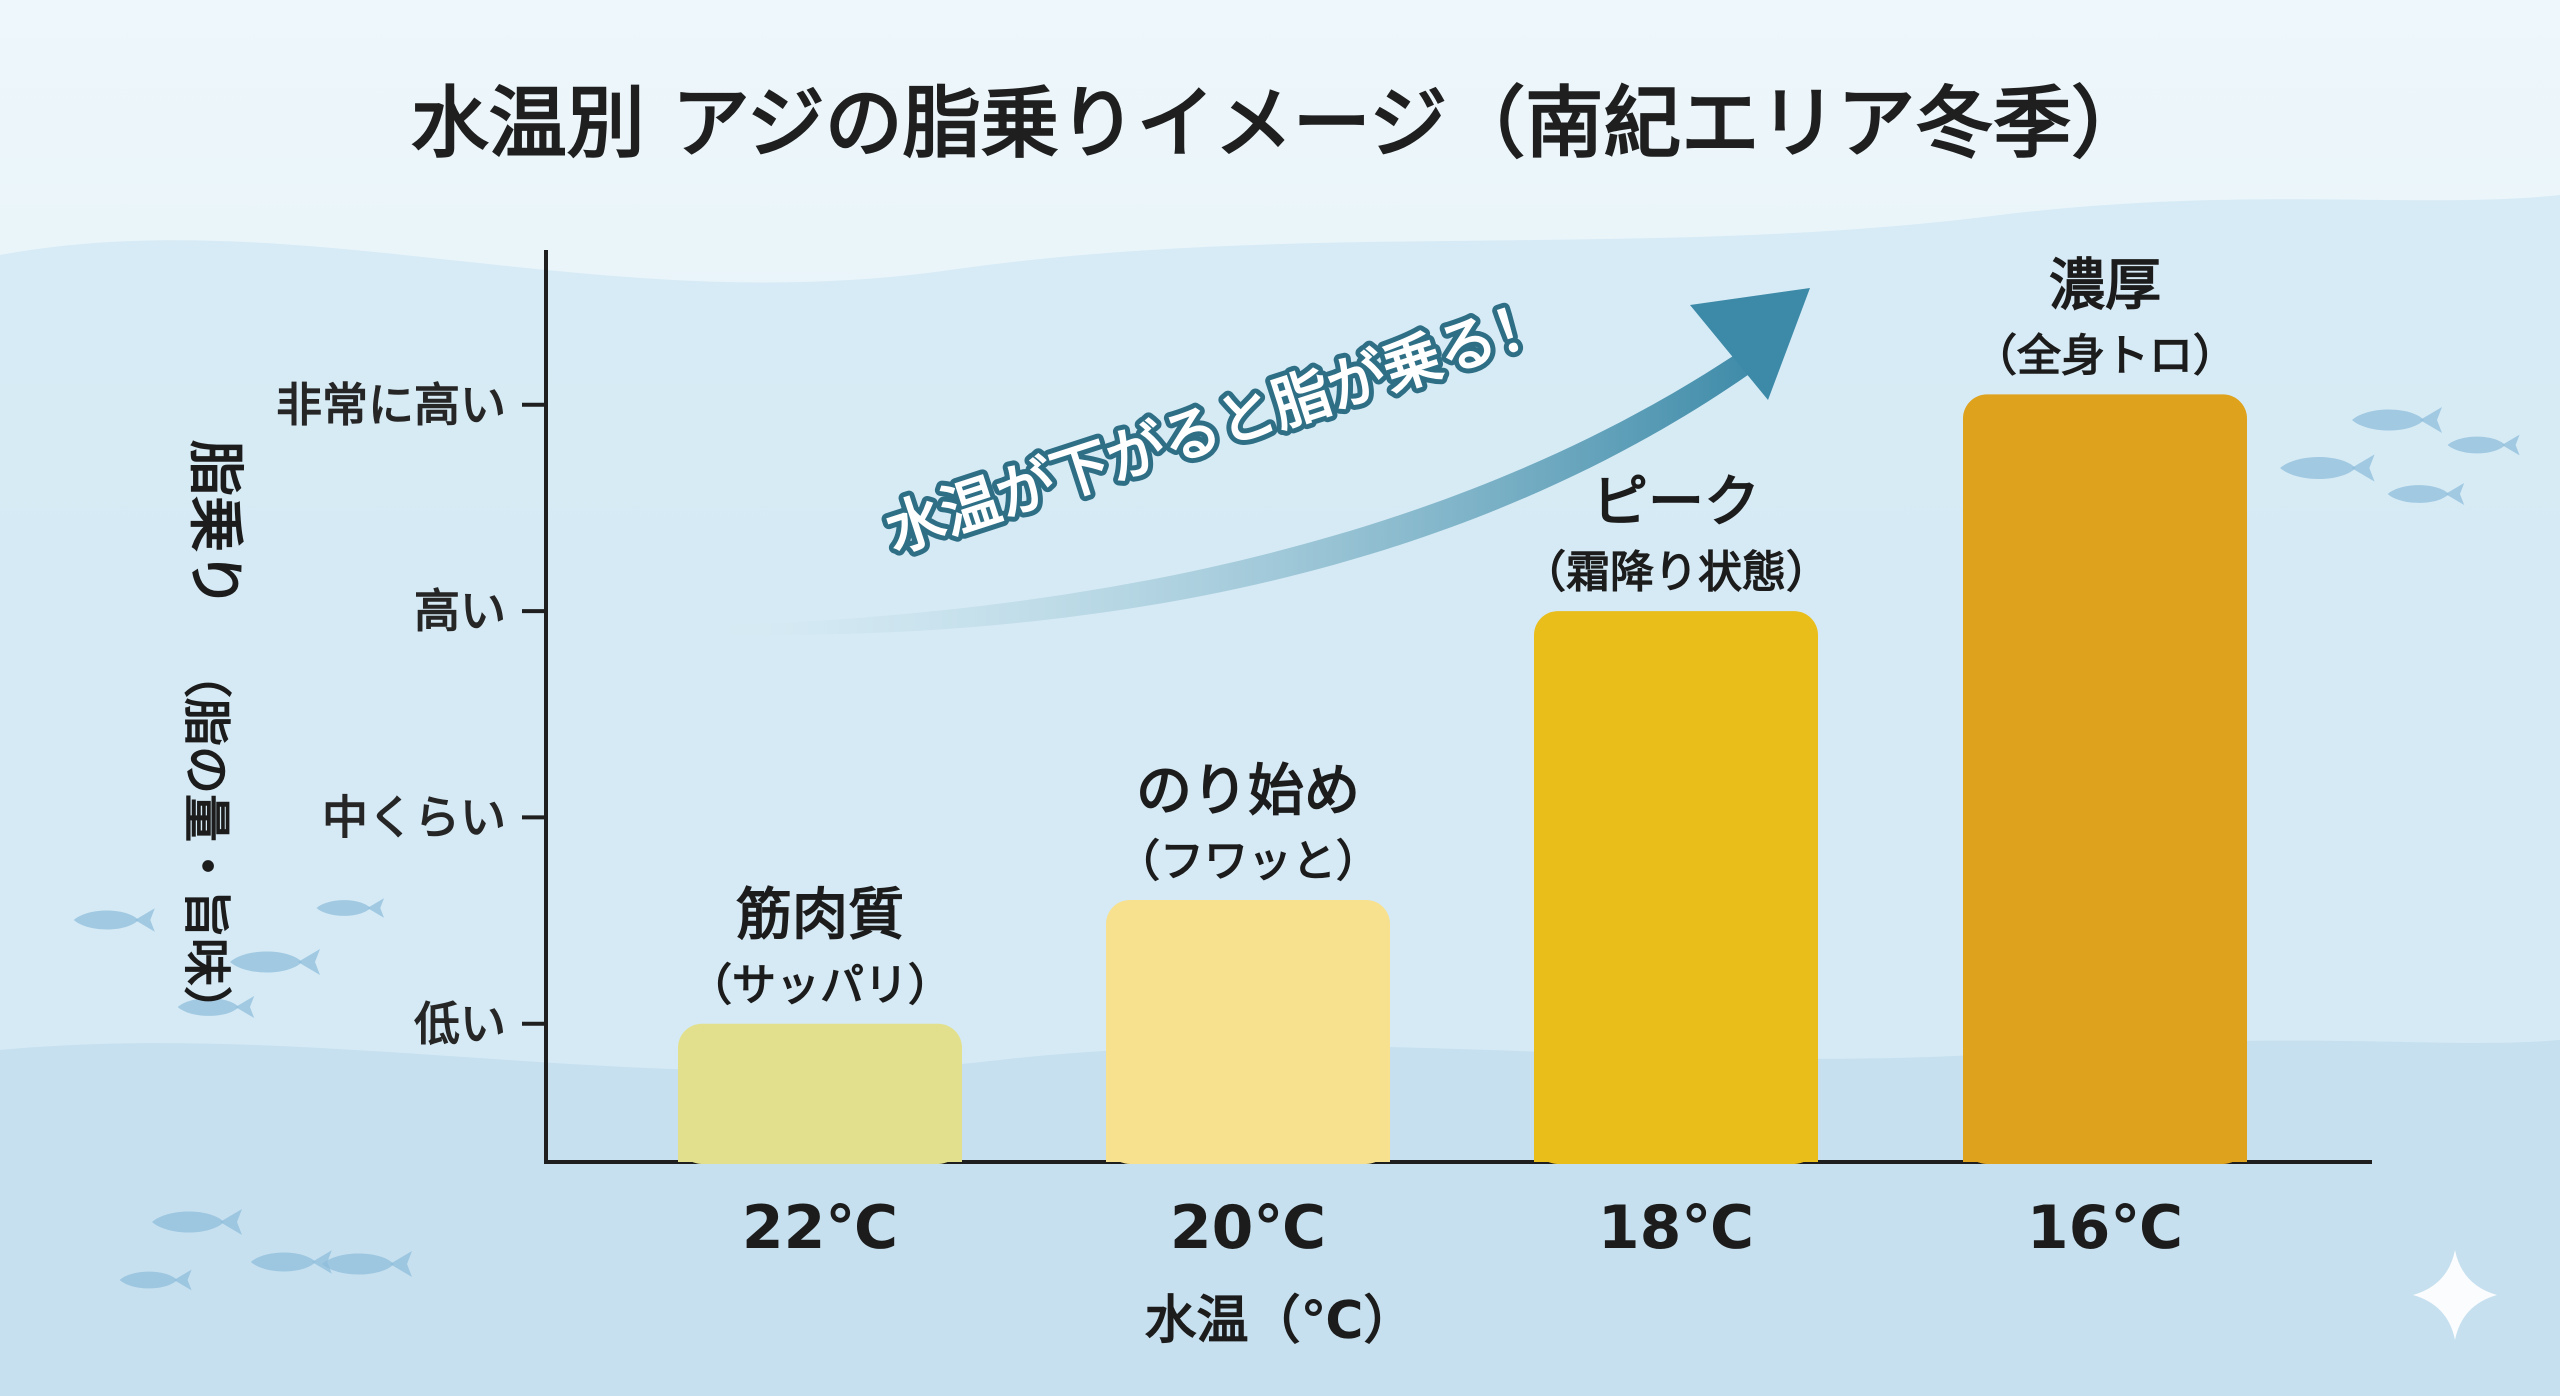  What do you see at coordinates (1676, 1228) in the screenshot?
I see `x-tick-label: 18℃` at bounding box center [1676, 1228].